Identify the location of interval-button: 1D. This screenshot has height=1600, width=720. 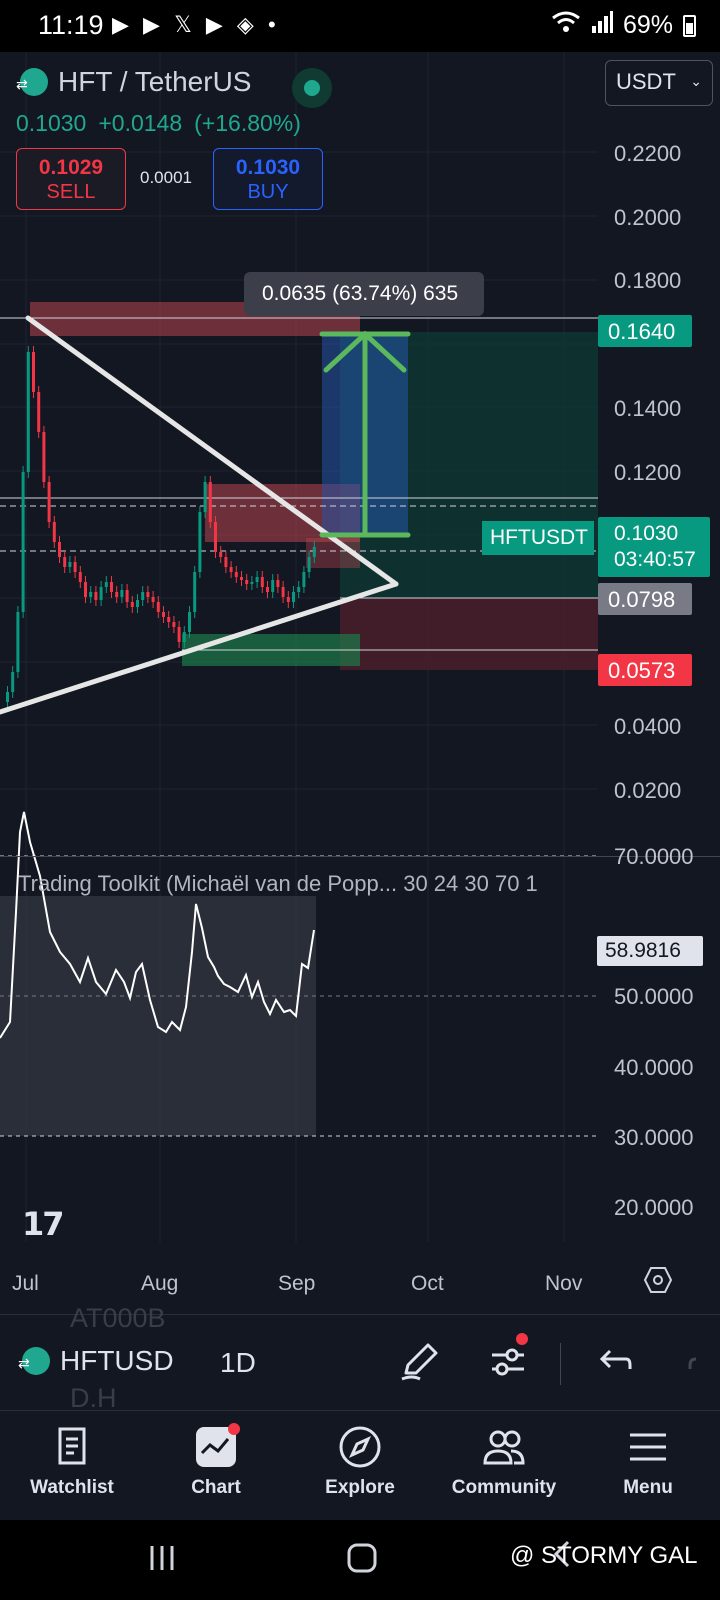
(238, 1362).